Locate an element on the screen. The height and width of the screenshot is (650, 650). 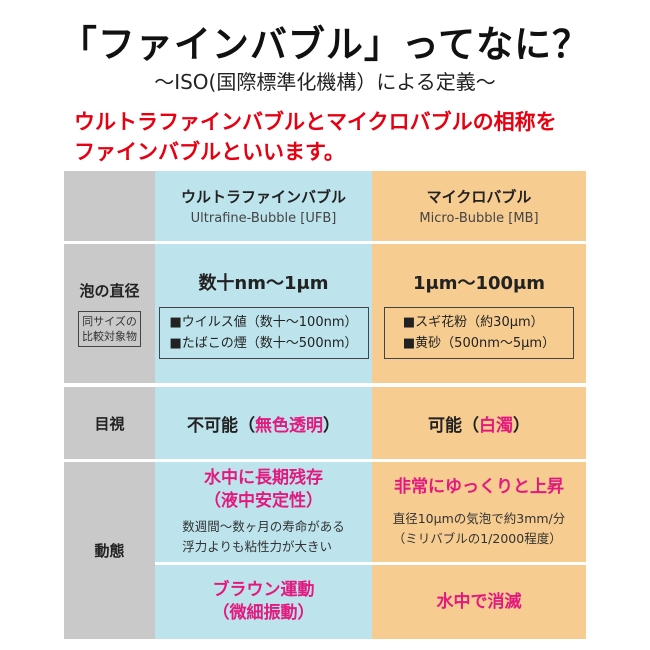
headline: 水中で消滅 is located at coordinates (479, 601).